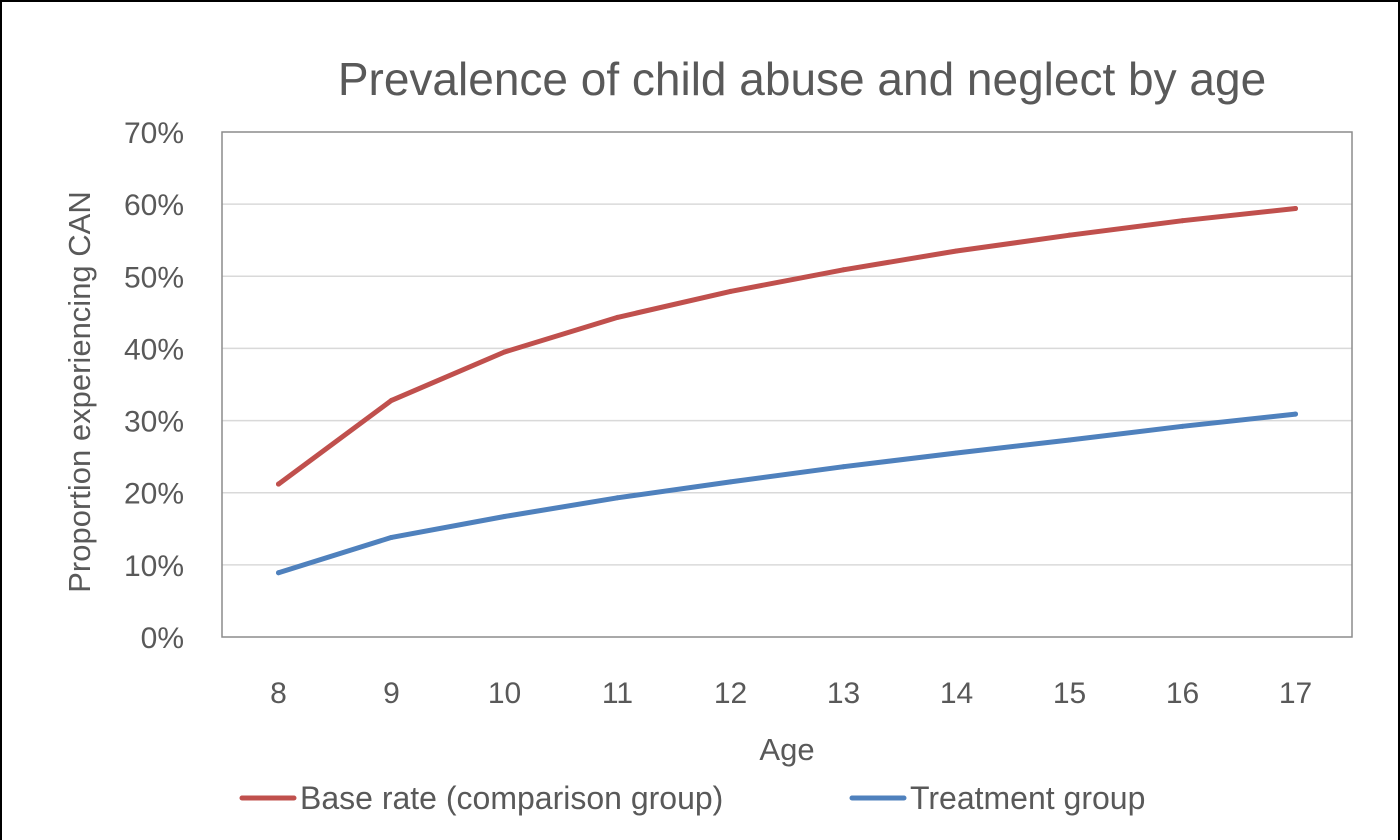  I want to click on x-tick-label: 14, so click(956, 693).